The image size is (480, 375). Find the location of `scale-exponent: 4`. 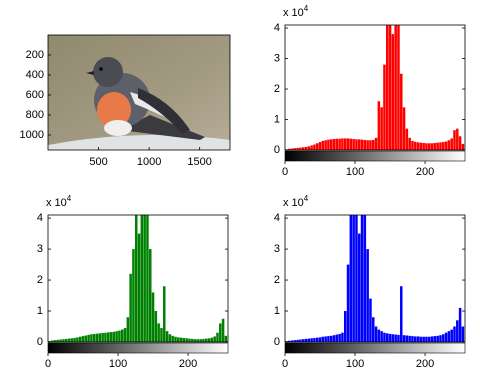

scale-exponent: 4 is located at coordinates (69, 198).